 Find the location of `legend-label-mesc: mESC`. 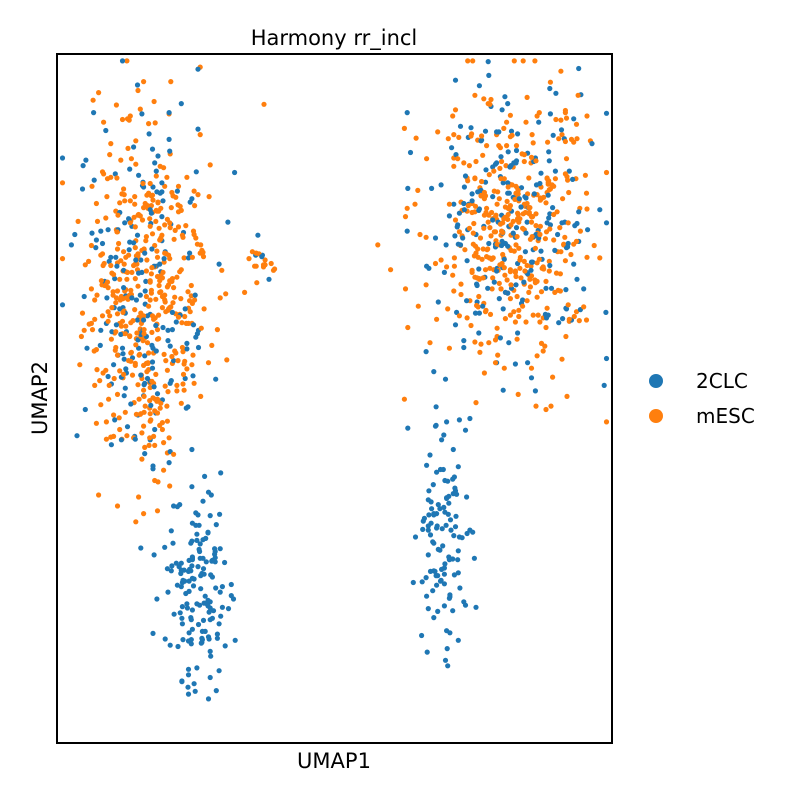

legend-label-mesc: mESC is located at coordinates (725, 416).